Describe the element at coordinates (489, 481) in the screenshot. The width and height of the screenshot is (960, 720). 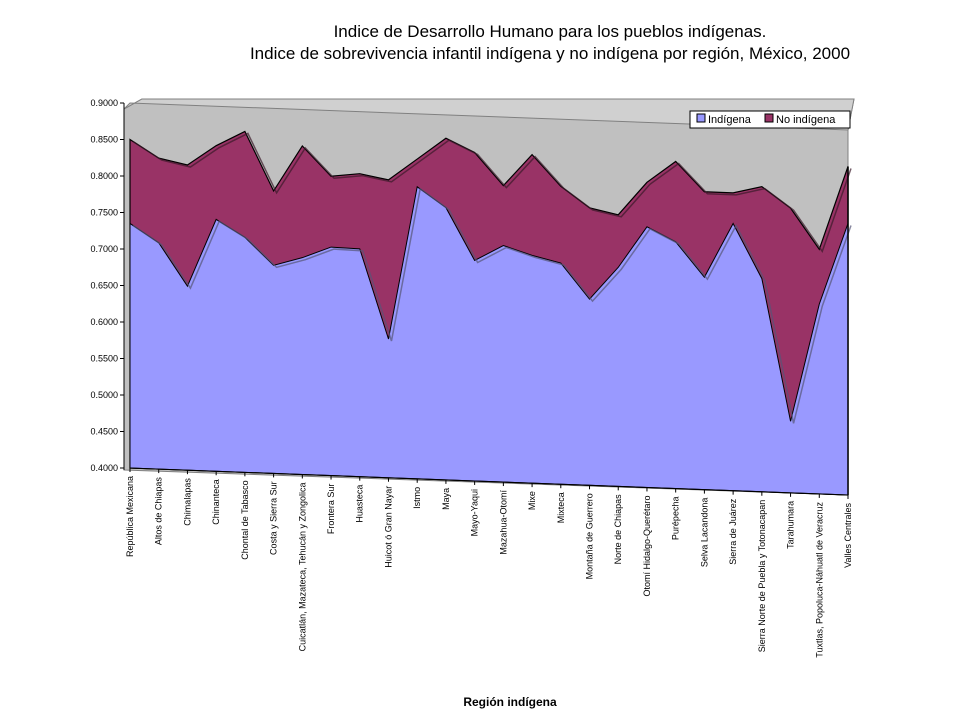
I see `x-axis-line` at that location.